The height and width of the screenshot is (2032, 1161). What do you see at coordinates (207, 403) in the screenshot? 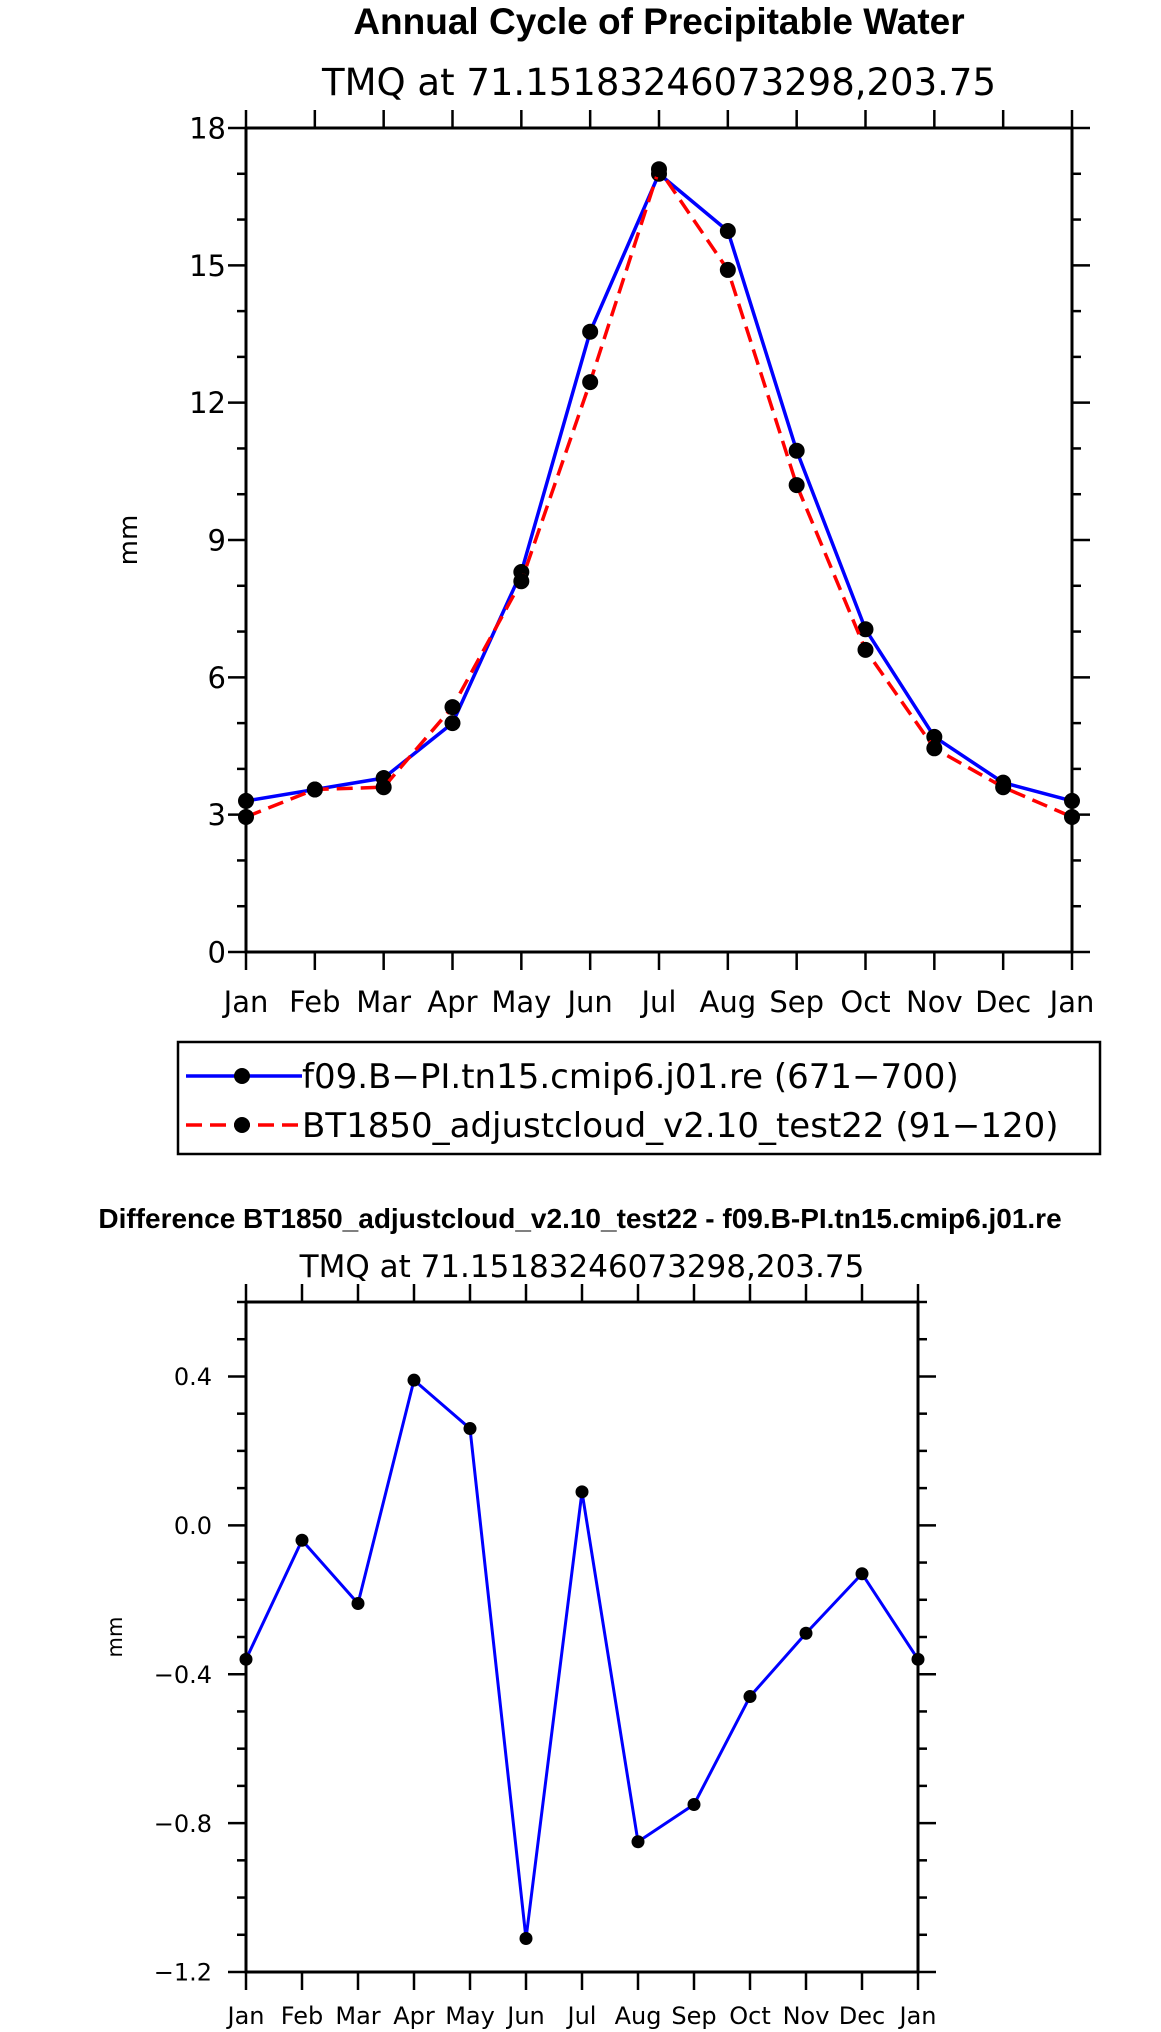
I see `y-tick-label: 12` at bounding box center [207, 403].